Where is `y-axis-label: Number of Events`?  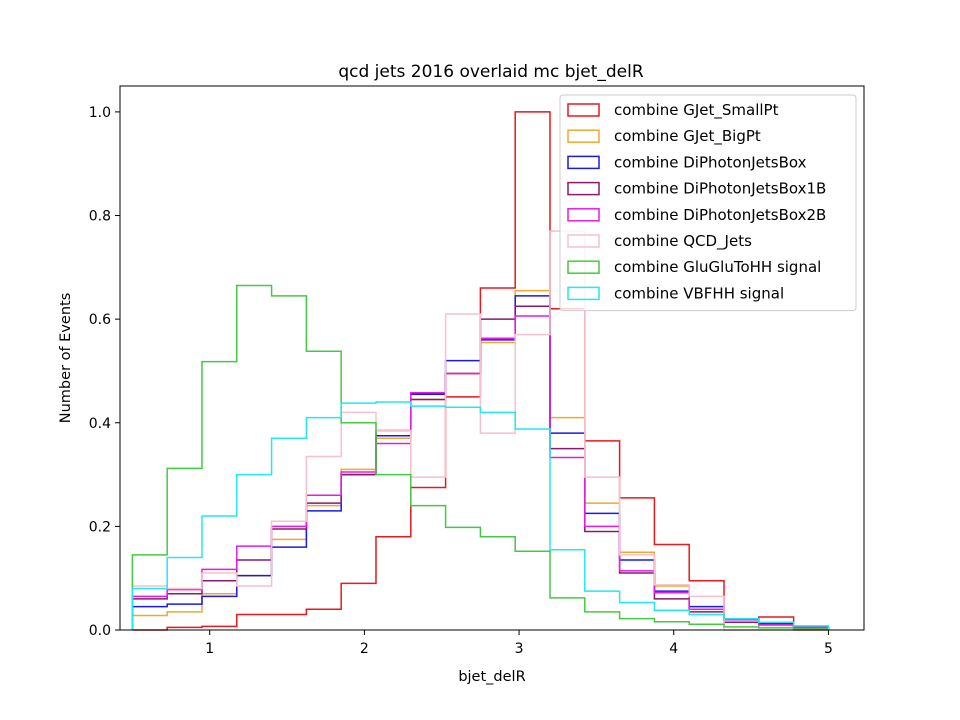 y-axis-label: Number of Events is located at coordinates (66, 358).